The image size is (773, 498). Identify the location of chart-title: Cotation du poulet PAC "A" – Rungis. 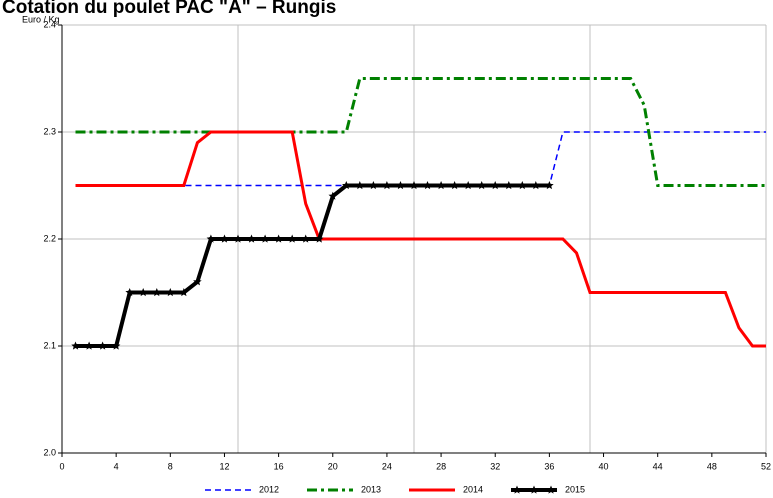
(169, 9).